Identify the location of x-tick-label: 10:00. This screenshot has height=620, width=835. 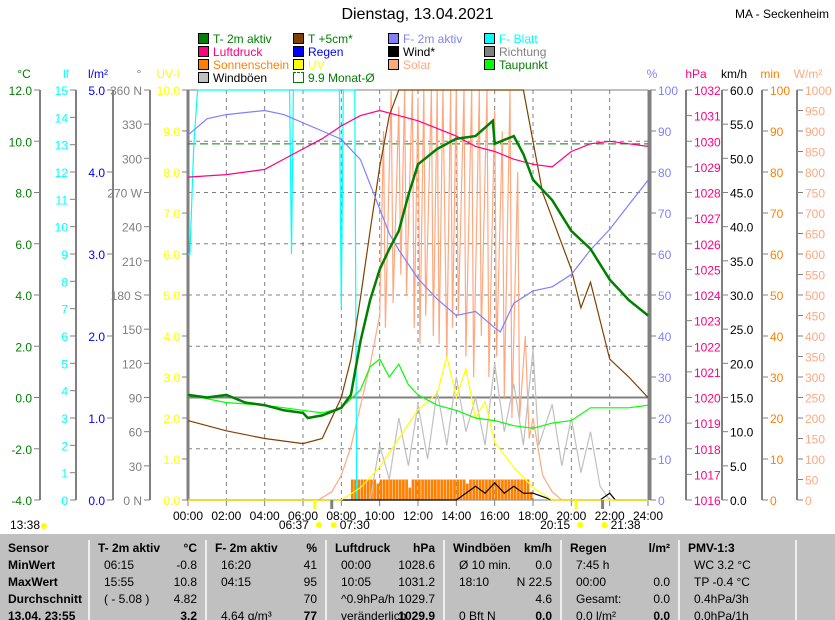
(380, 516).